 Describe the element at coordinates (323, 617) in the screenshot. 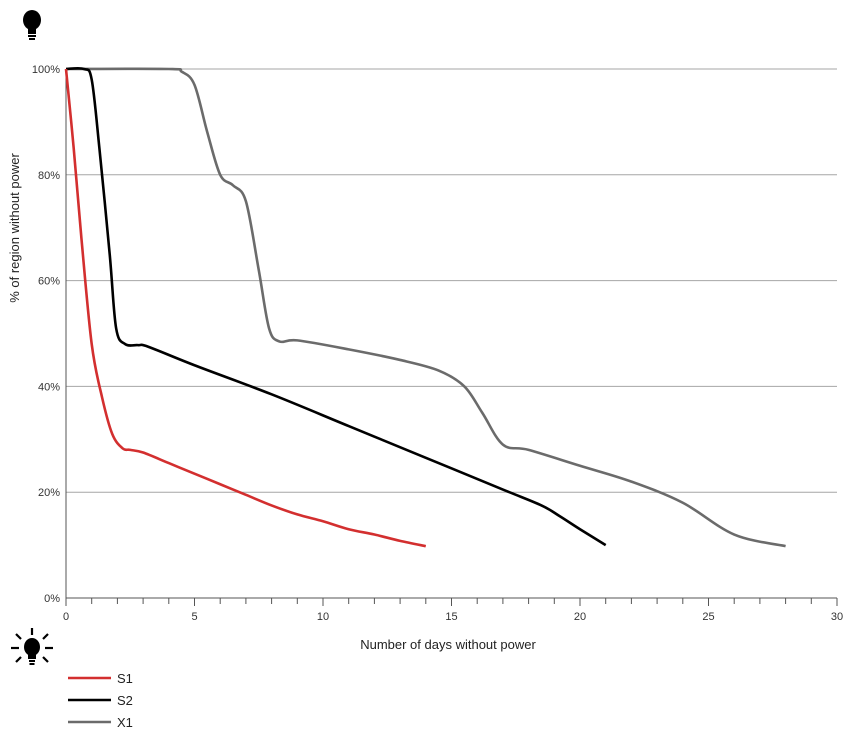

I see `x-tick-label: 10` at that location.